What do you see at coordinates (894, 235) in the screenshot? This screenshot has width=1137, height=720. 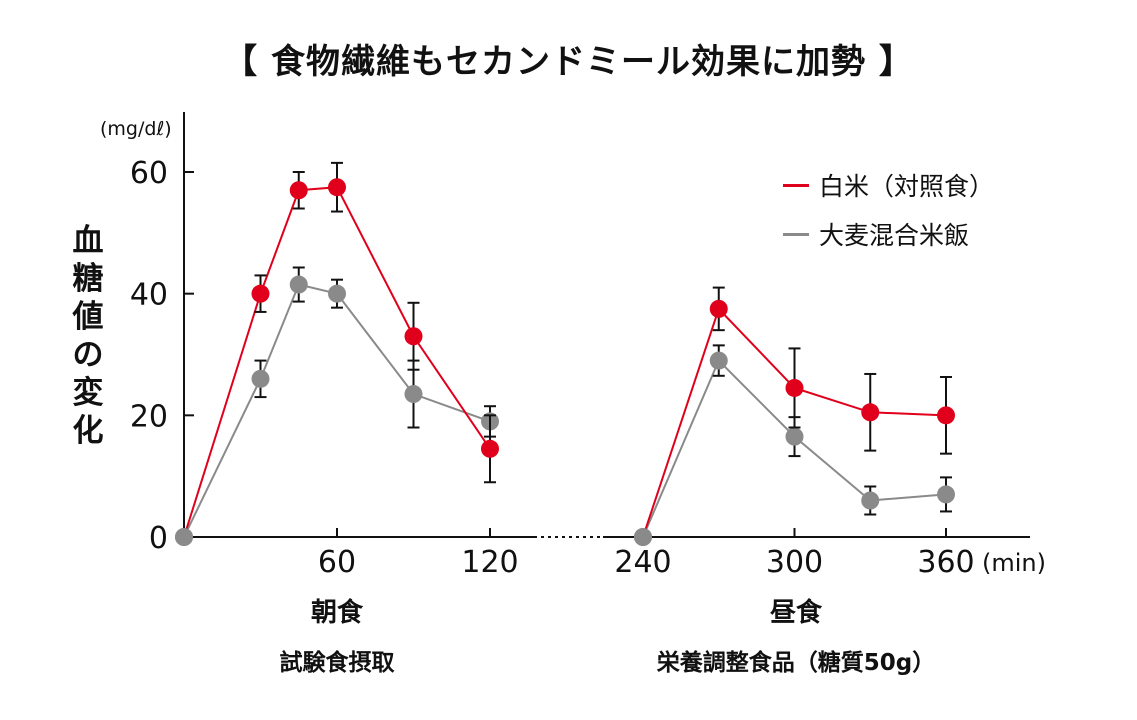 I see `legend-label-barley: 大麦混合米飯` at bounding box center [894, 235].